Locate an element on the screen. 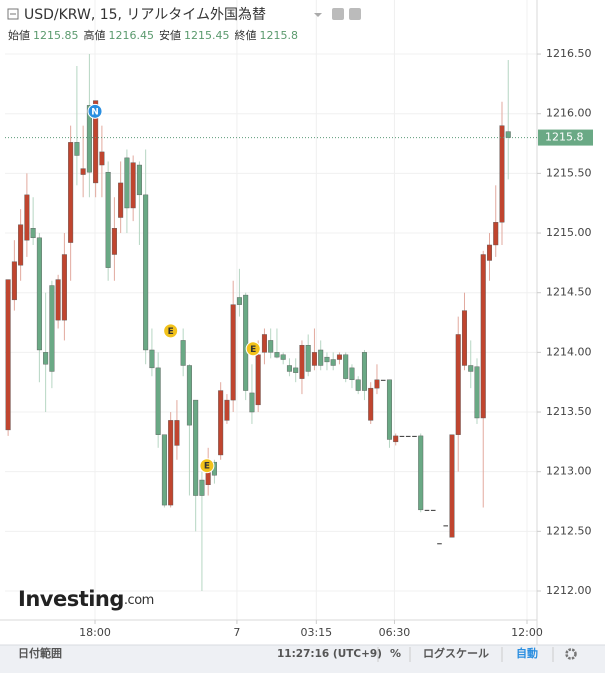 This screenshot has height=673, width=605. ohlc-text: 始値 1215.85 高値 1216.45 安値 1215.45 終値 1215.8 is located at coordinates (153, 35).